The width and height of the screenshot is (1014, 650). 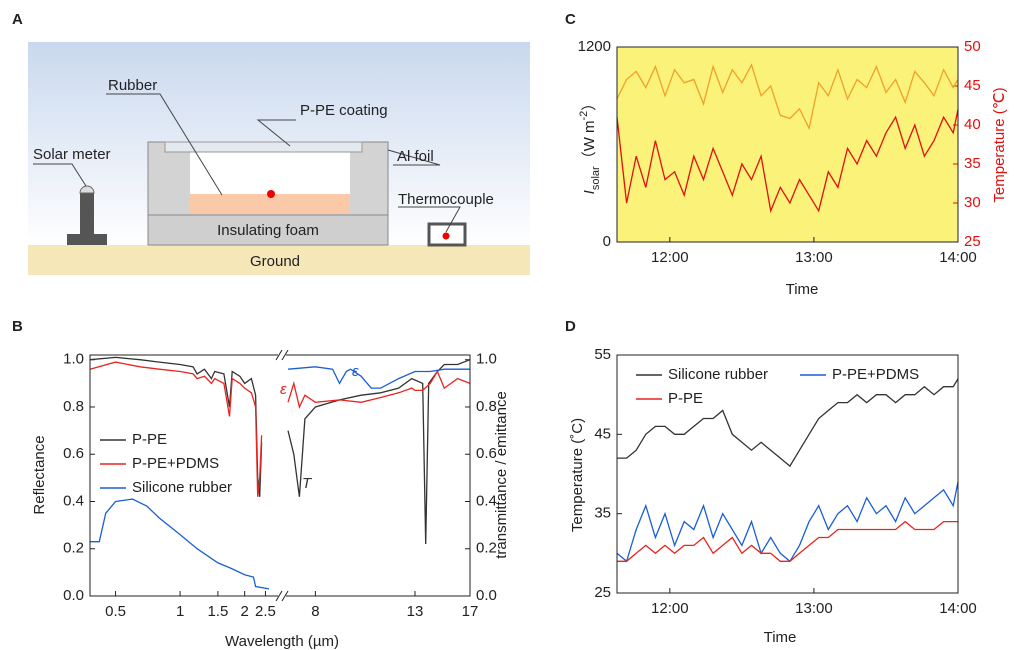 I want to click on y2-tick-label: 40, so click(x=972, y=124).